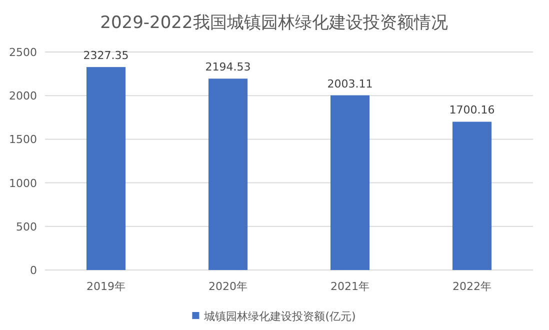  What do you see at coordinates (106, 286) in the screenshot?
I see `x-tick-label: 2019年` at bounding box center [106, 286].